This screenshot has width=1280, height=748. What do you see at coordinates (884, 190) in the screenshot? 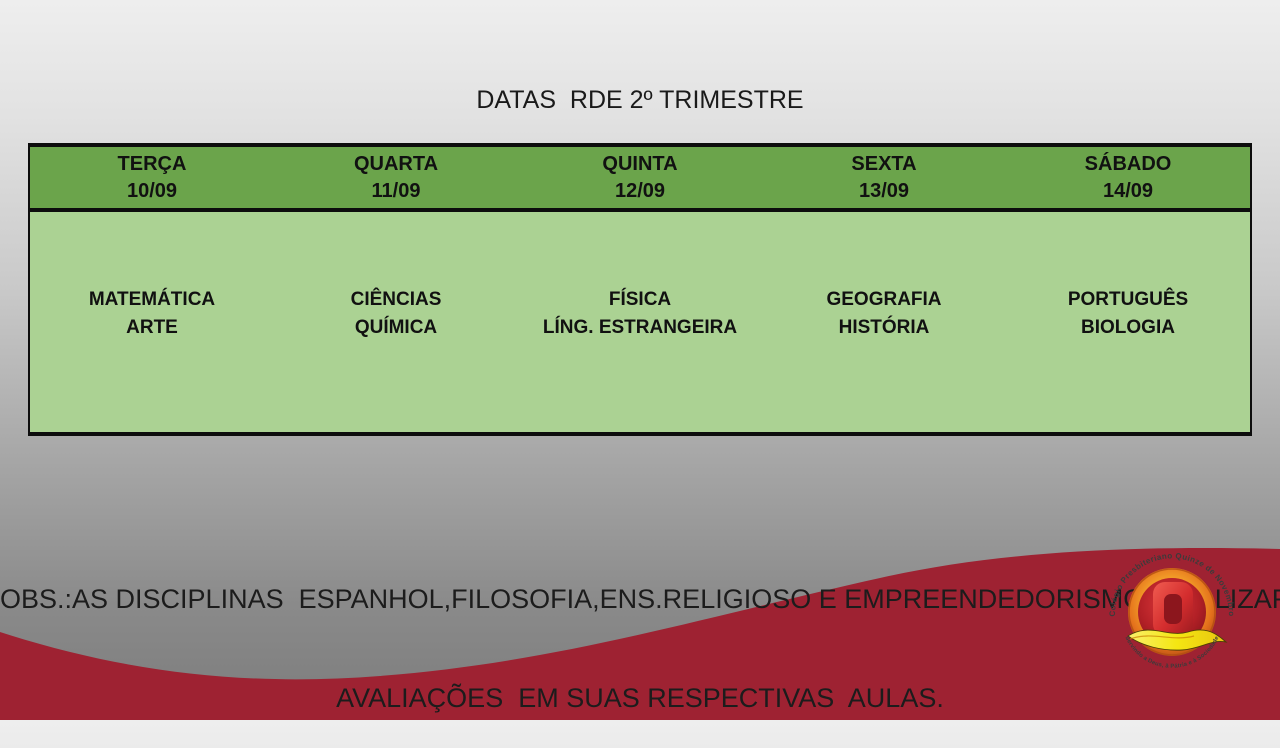
I see `date-label: 13/09` at bounding box center [884, 190].